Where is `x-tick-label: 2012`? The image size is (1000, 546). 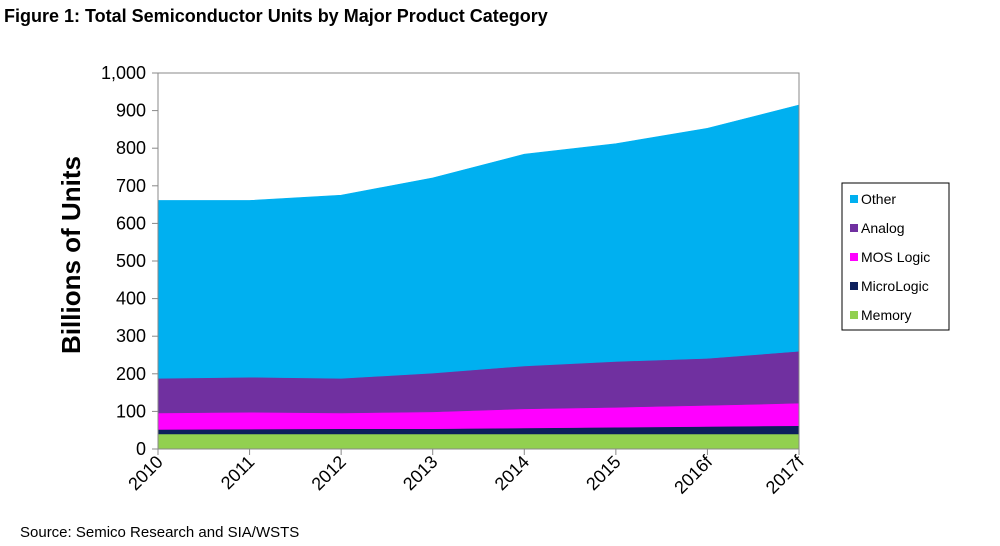 x-tick-label: 2012 is located at coordinates (329, 473).